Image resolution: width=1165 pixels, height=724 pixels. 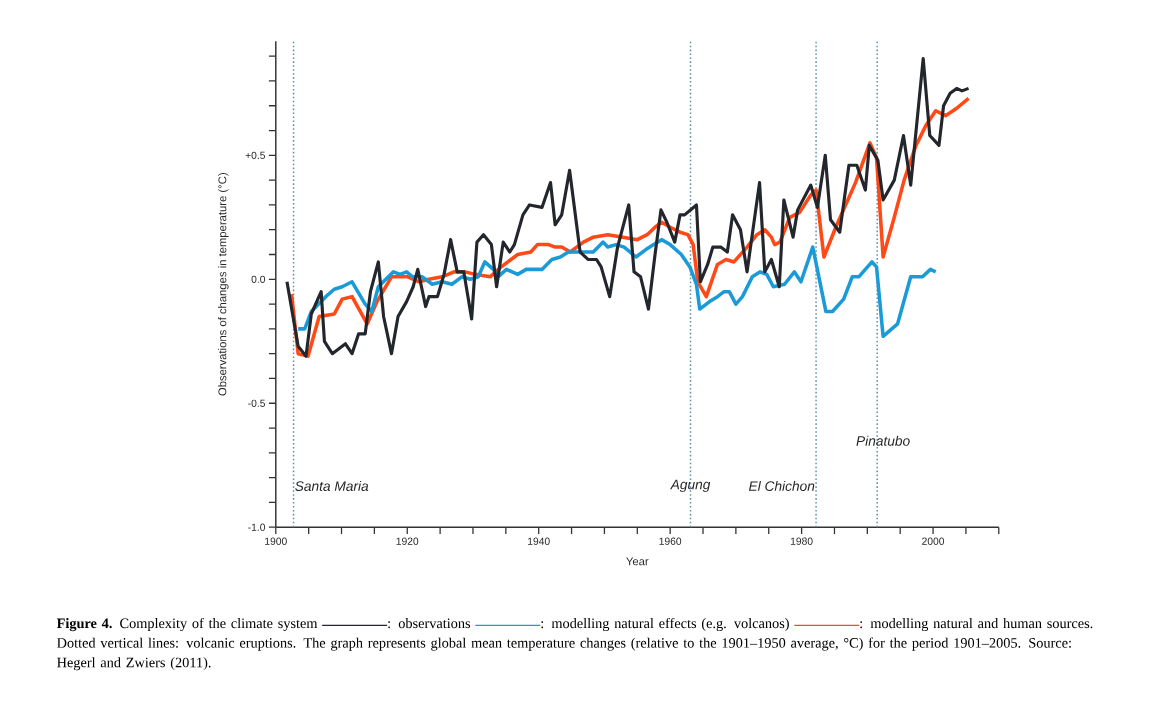 What do you see at coordinates (637, 561) in the screenshot?
I see `x-axis-title: Year` at bounding box center [637, 561].